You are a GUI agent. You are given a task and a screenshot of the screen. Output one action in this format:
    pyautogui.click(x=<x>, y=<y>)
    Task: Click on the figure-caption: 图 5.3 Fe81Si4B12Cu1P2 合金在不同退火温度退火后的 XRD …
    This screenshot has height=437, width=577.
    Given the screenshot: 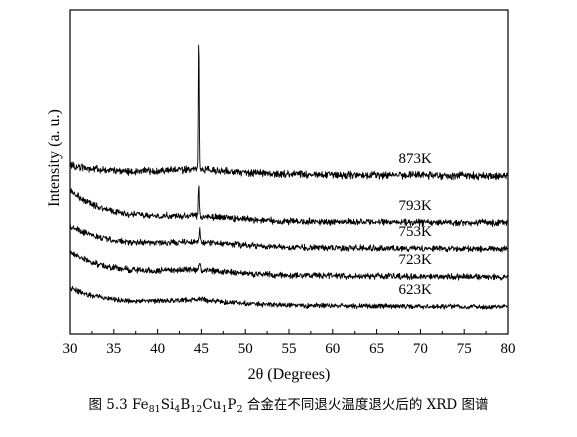 What is the action you would take?
    pyautogui.click(x=288, y=404)
    